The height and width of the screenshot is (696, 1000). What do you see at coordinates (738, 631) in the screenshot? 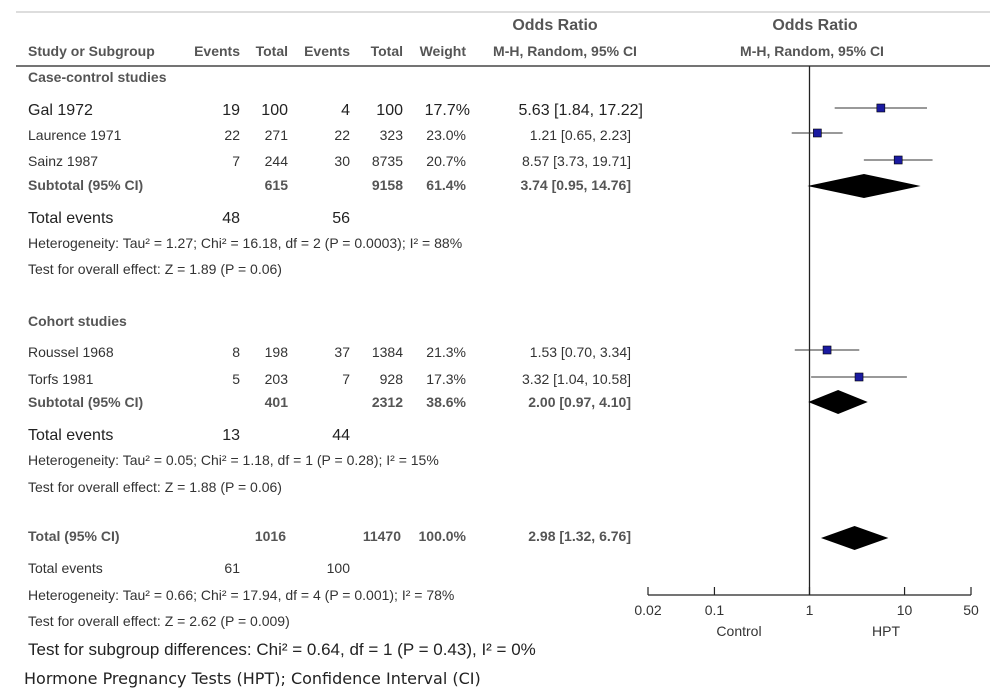
I see `axis-left-label: Control` at bounding box center [738, 631].